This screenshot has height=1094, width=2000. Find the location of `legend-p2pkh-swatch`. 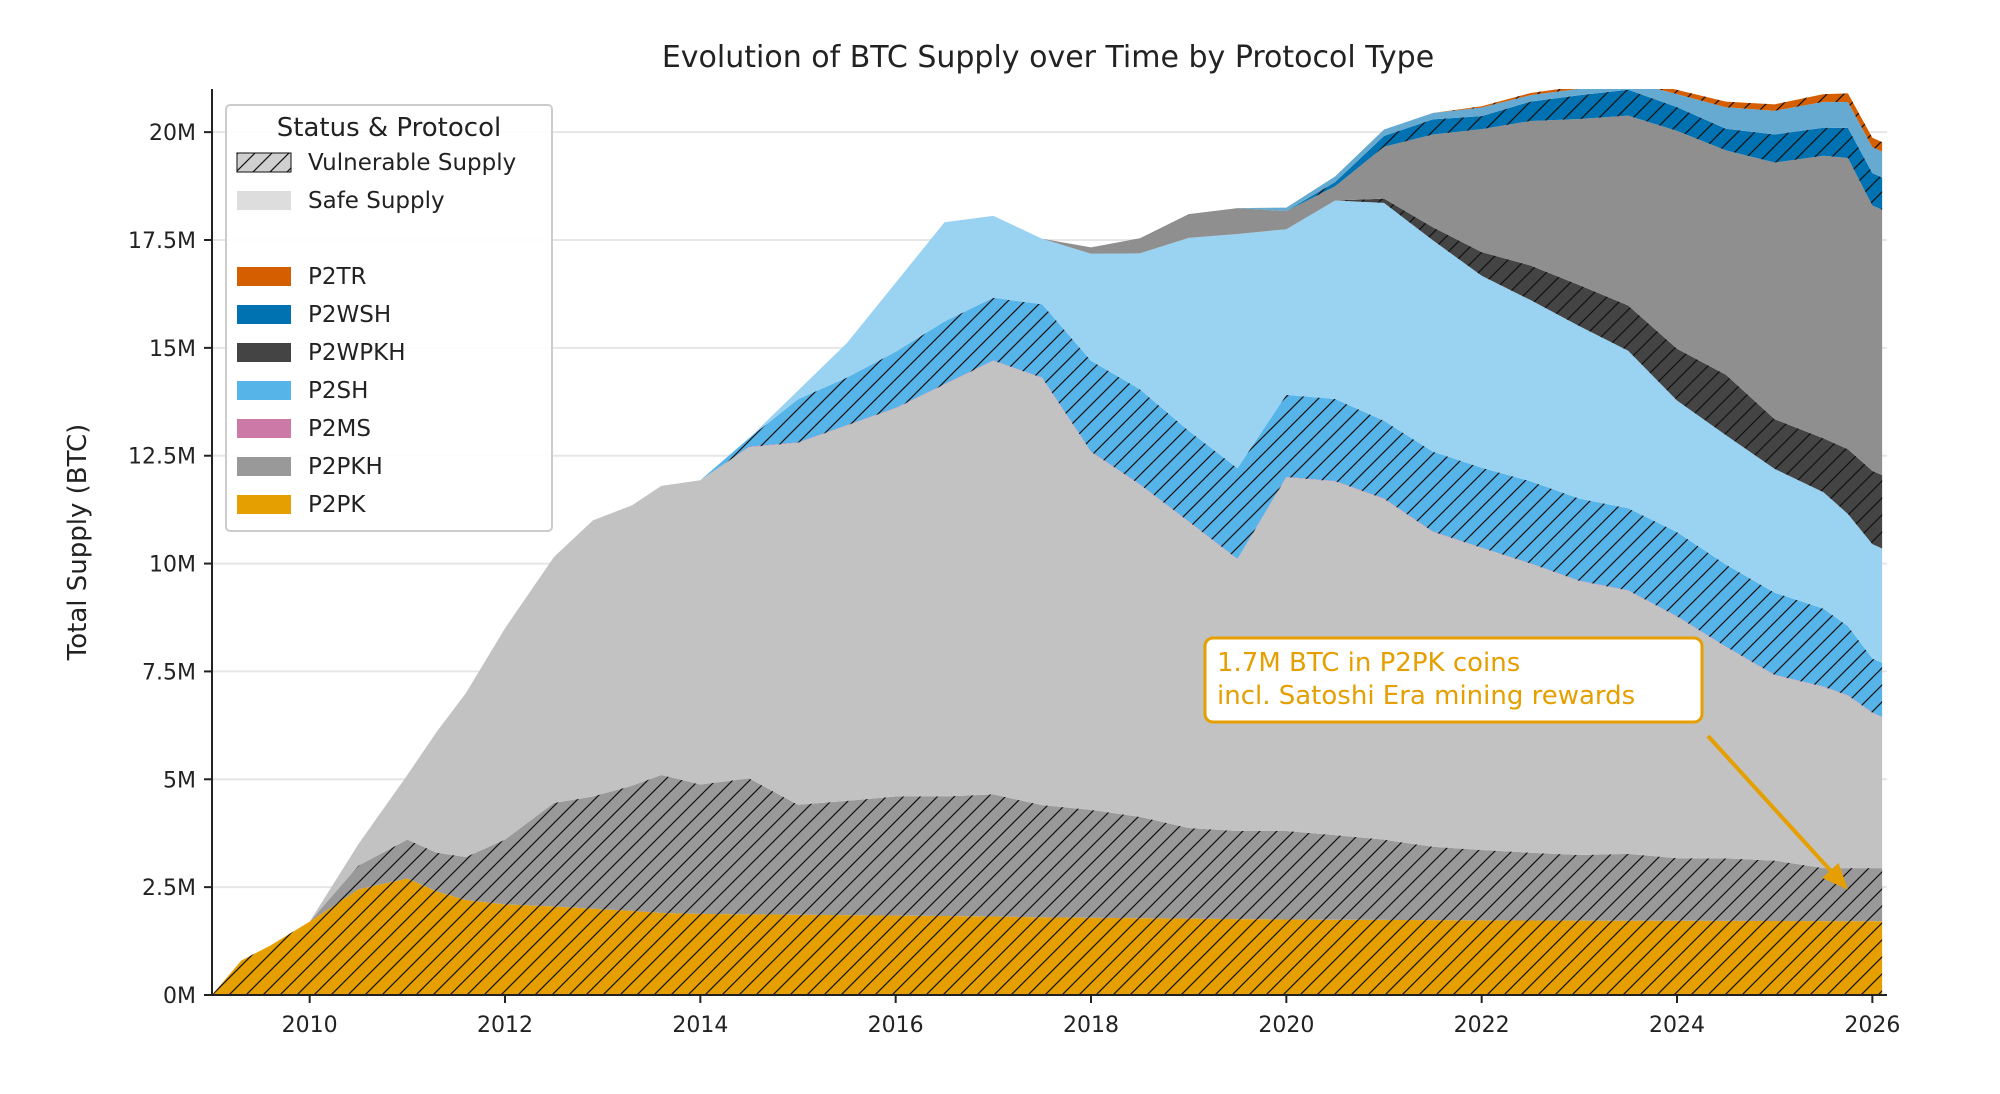

legend-p2pkh-swatch is located at coordinates (264, 466).